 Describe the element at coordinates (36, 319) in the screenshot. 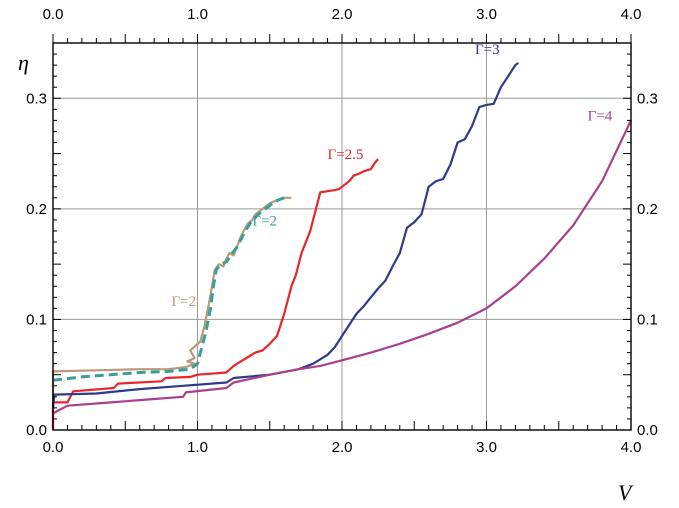

I see `y-tick-label-left: 0.1` at that location.